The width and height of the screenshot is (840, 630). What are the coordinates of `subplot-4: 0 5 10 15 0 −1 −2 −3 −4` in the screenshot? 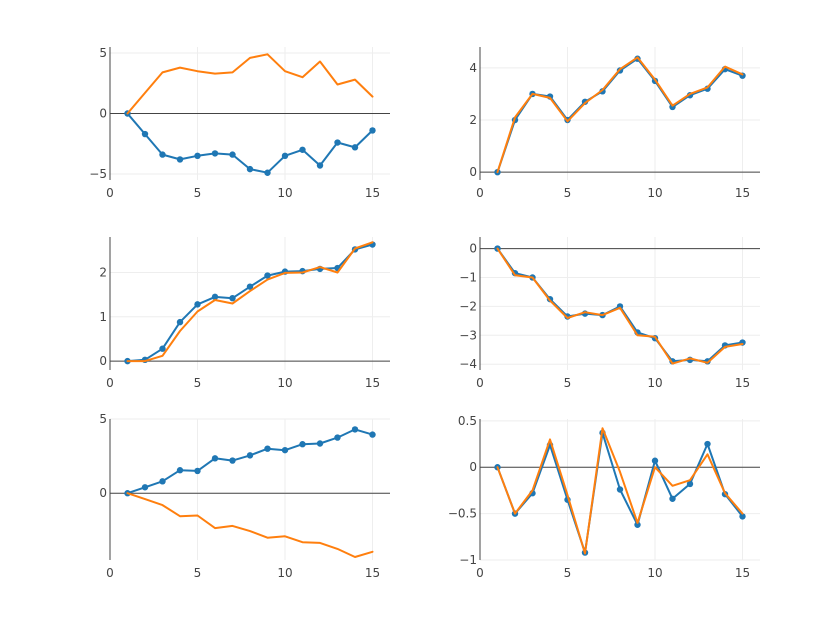 It's located at (609, 313).